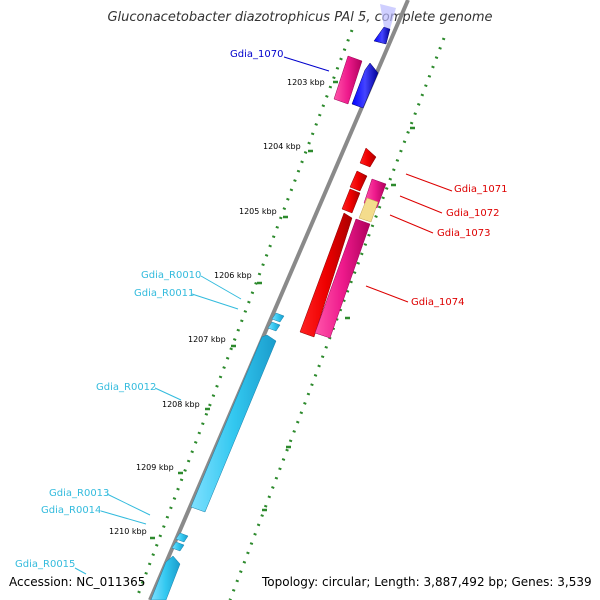 The height and width of the screenshot is (600, 600). What do you see at coordinates (278, 317) in the screenshot?
I see `gene-block-R0010` at bounding box center [278, 317].